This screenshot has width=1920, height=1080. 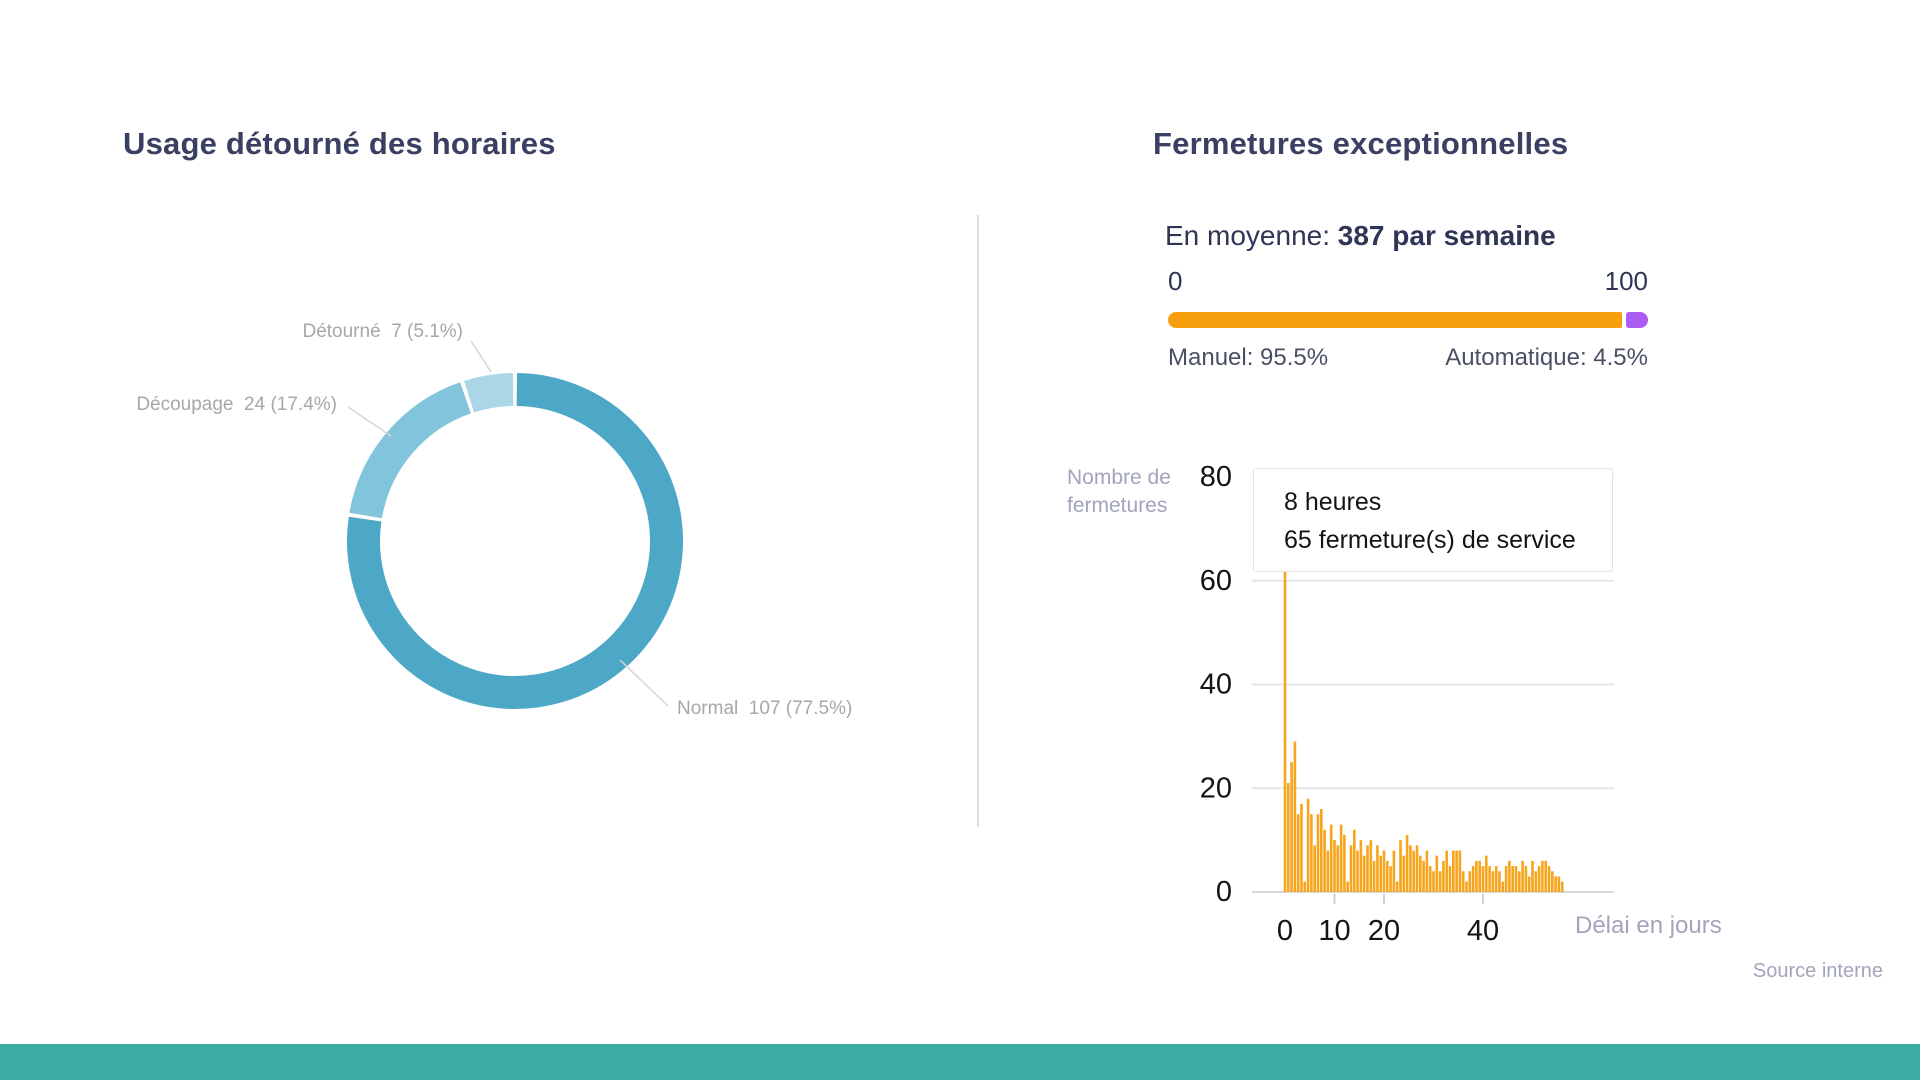 I want to click on donut-leader-normal, so click(x=644, y=683).